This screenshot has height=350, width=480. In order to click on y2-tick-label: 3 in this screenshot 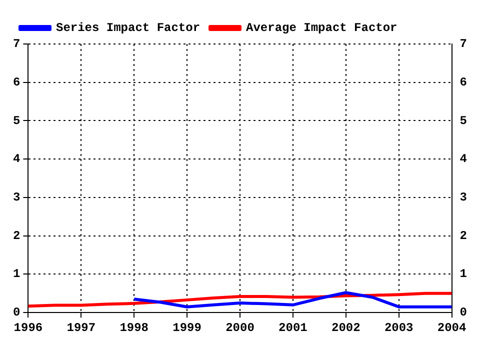, I will do `click(463, 197)`.